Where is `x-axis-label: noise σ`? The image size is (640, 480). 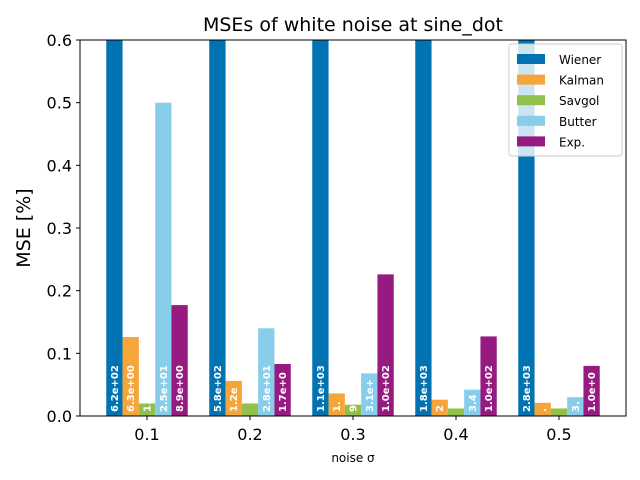
x-axis-label: noise σ is located at coordinates (353, 458).